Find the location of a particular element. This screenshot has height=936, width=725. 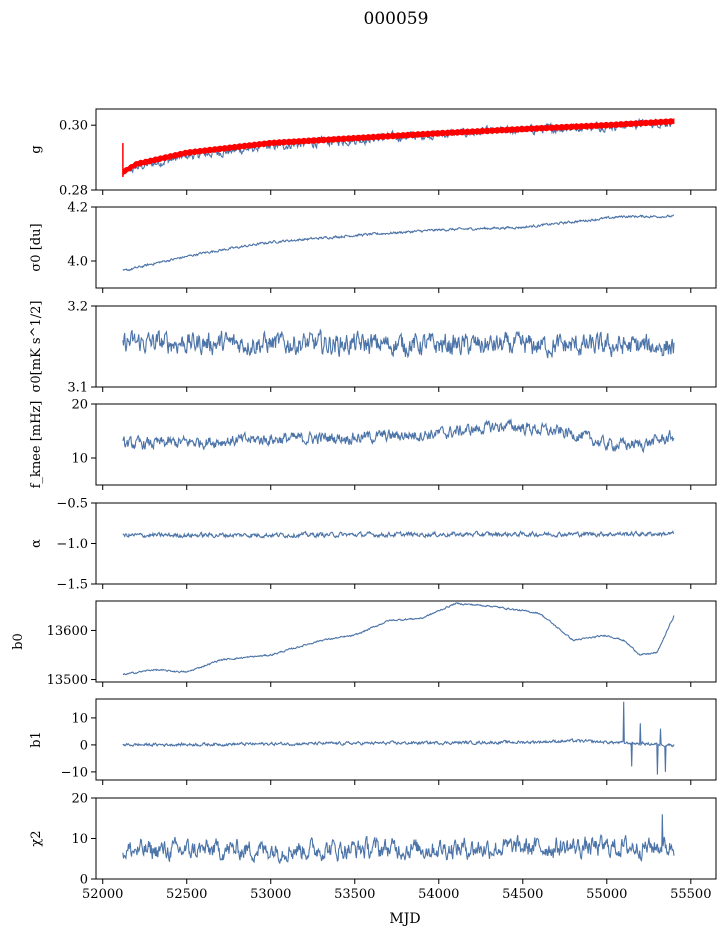

y-tick-label: −0.5 is located at coordinates (72, 504).